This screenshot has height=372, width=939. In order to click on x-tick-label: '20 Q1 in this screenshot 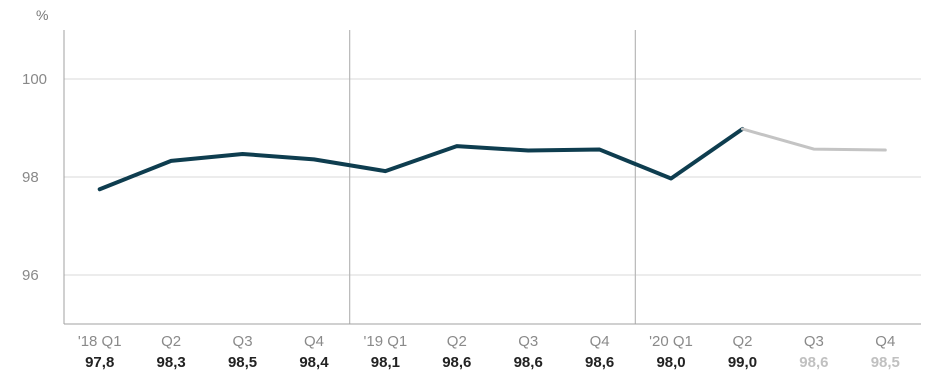, I will do `click(671, 341)`.